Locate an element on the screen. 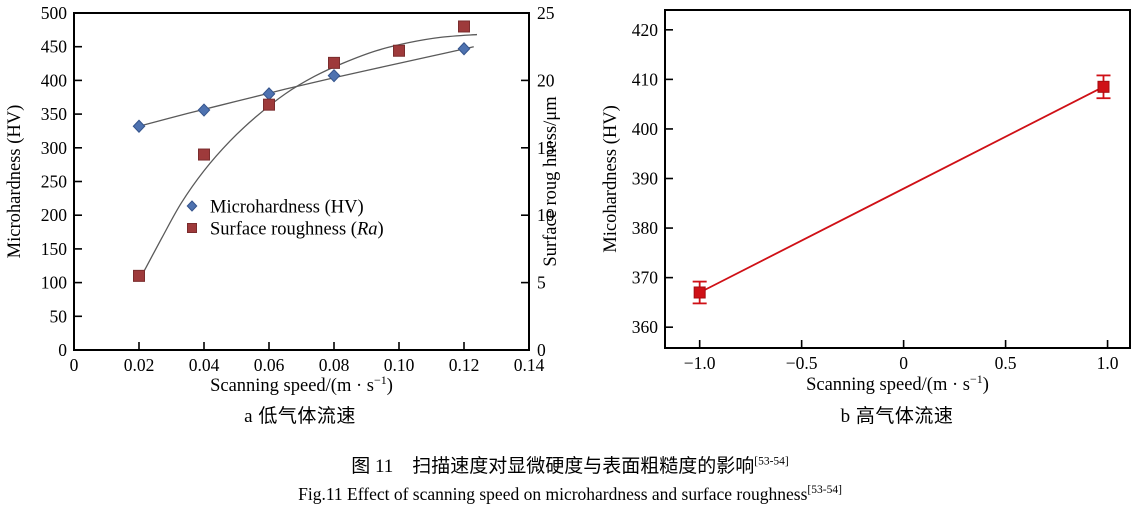 The width and height of the screenshot is (1140, 518). x-tick-label: 1.0 is located at coordinates (1108, 363).